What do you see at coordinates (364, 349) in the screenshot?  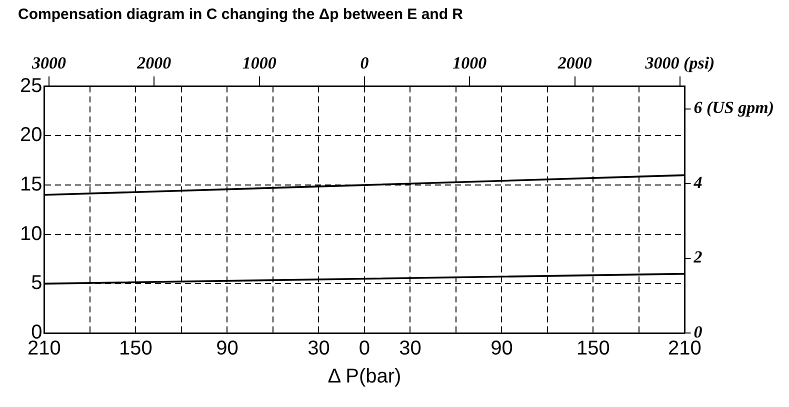 I see `x-tick-label: 0` at bounding box center [364, 349].